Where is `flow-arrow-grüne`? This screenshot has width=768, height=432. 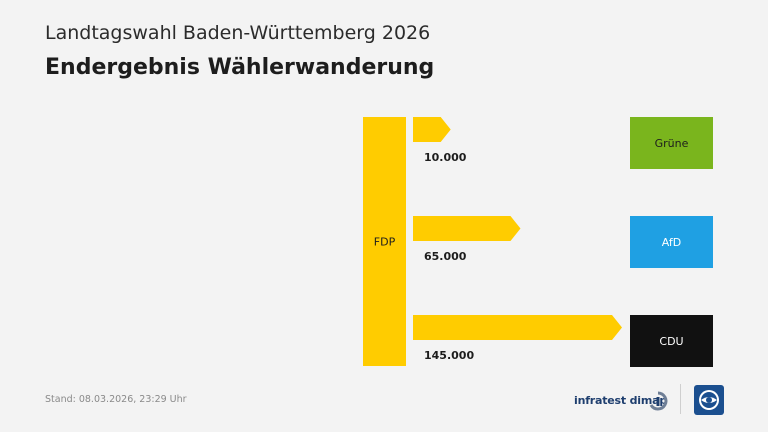
flow-arrow-grüne is located at coordinates (432, 129).